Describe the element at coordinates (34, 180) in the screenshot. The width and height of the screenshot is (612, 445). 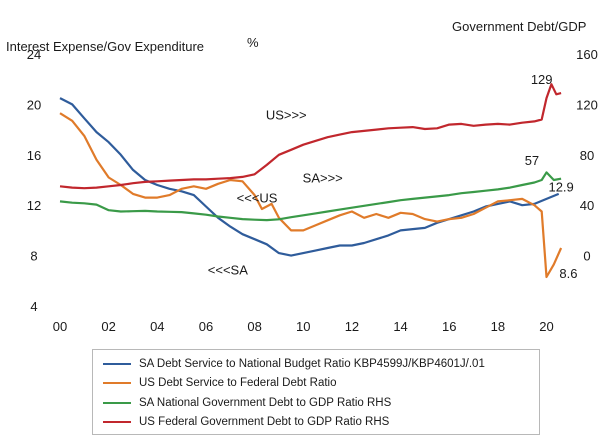
I see `left-axis-ticks: 4 8 12 16 20 24` at that location.